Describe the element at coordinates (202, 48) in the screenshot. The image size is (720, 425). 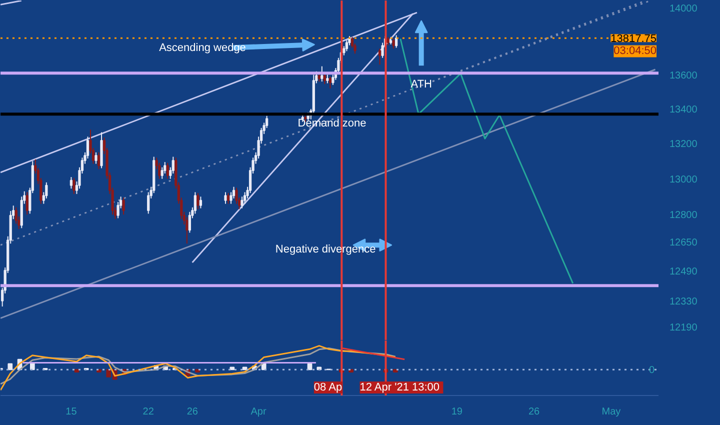
I see `annotation: Ascending wedge` at that location.